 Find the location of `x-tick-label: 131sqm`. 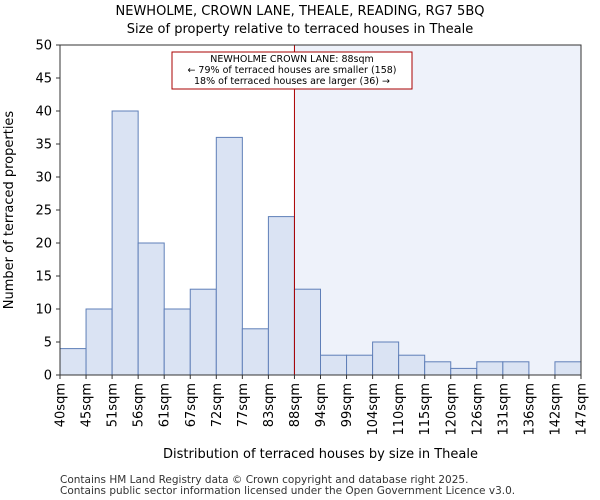

x-tick-label: 131sqm is located at coordinates (503, 409).